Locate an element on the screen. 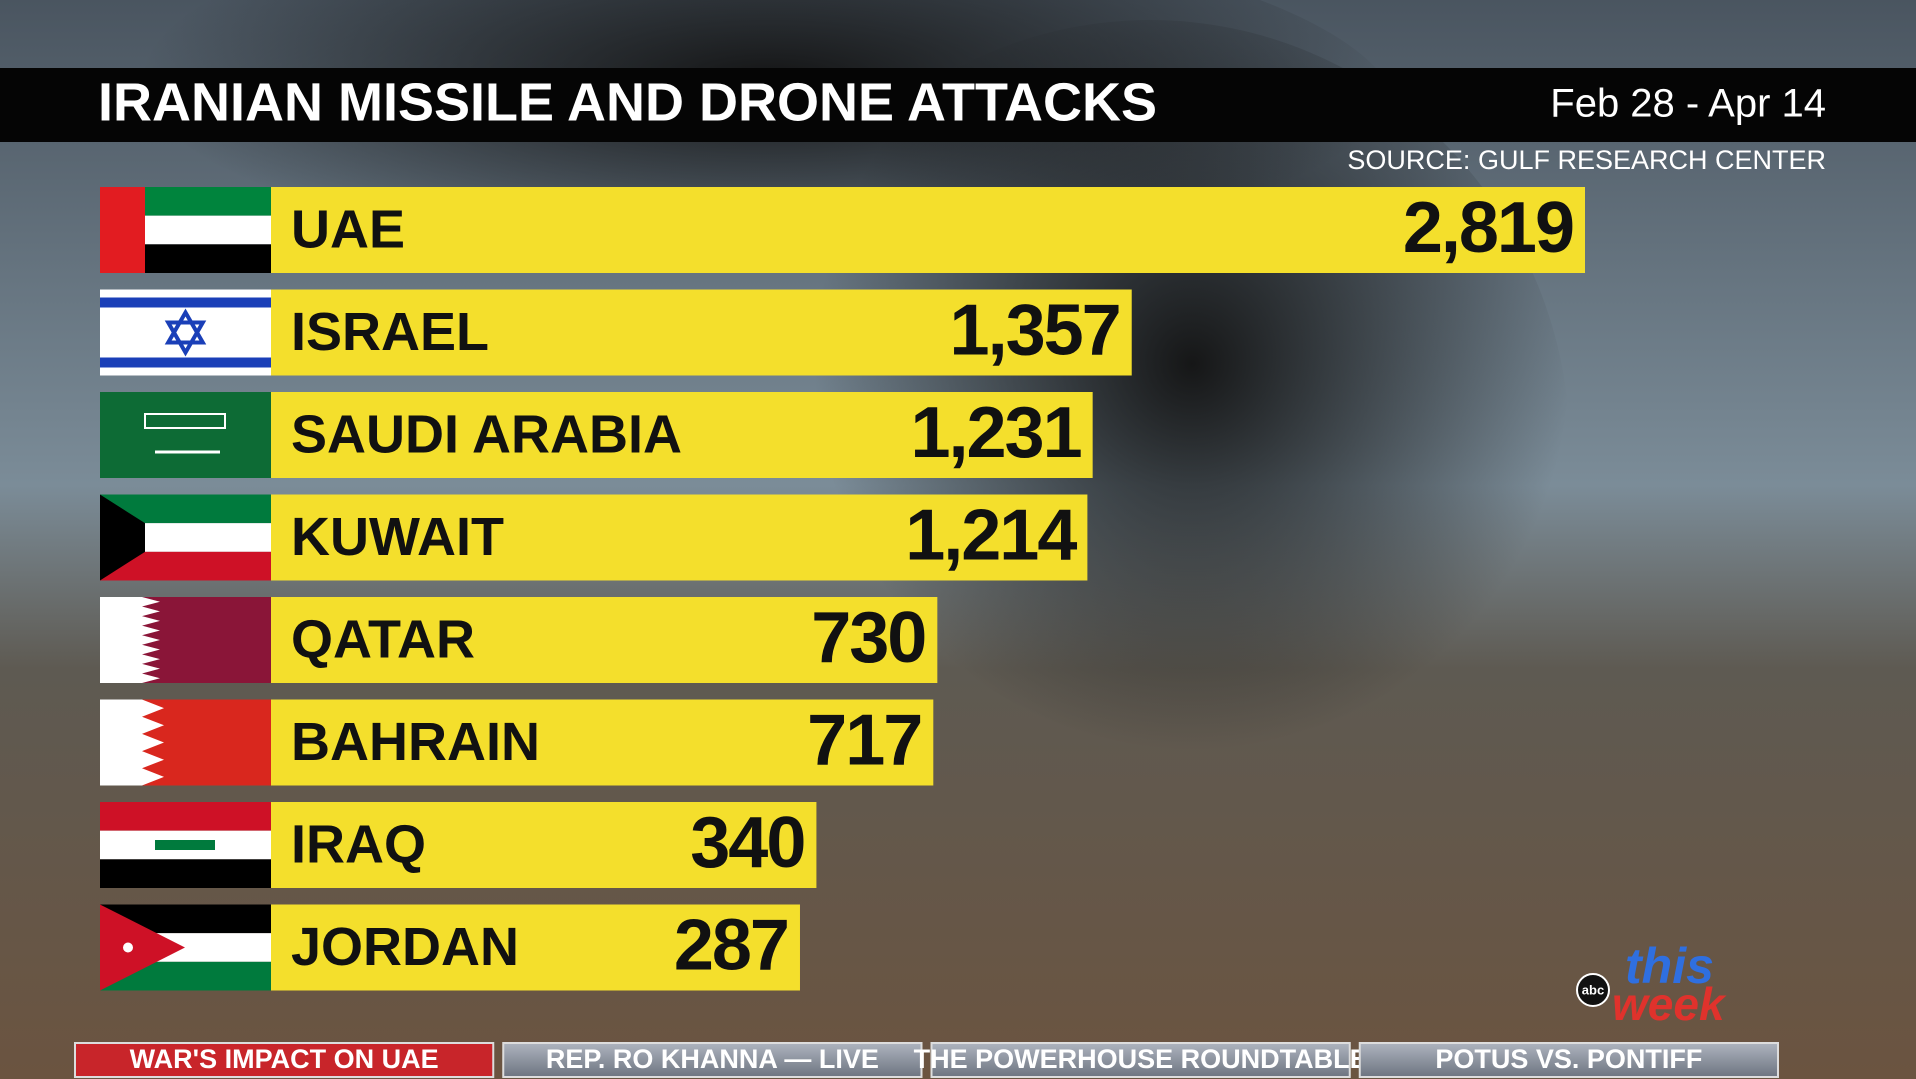 This screenshot has height=1079, width=1916. flag-trapezoid is located at coordinates (122, 537).